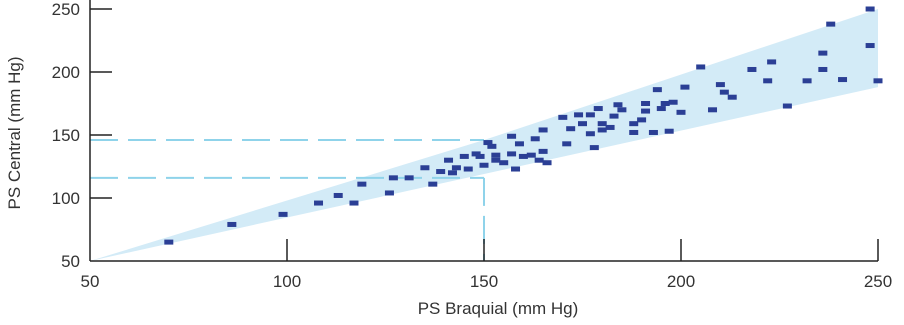 This screenshot has width=904, height=325. Describe the element at coordinates (681, 281) in the screenshot. I see `x-tick-label-200: 200` at that location.